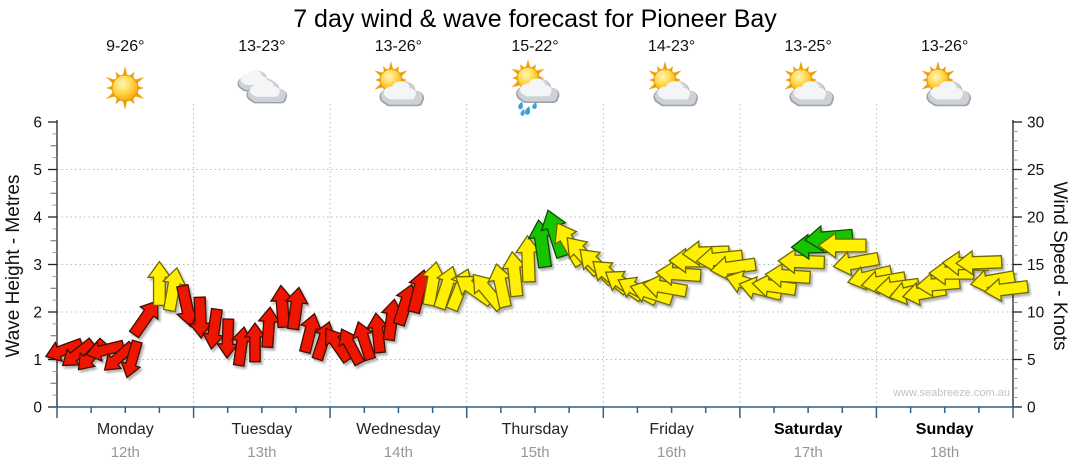 The height and width of the screenshot is (475, 1080). What do you see at coordinates (125, 429) in the screenshot?
I see `x-label-monday: Monday` at bounding box center [125, 429].